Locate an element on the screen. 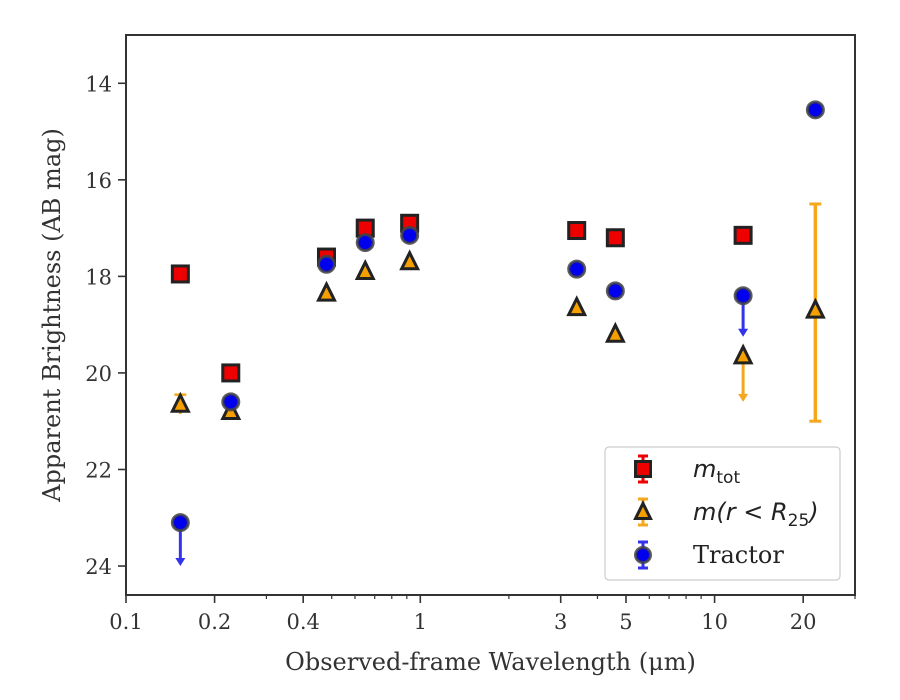 The height and width of the screenshot is (700, 900). y-tick-label: 16 is located at coordinates (98, 181).